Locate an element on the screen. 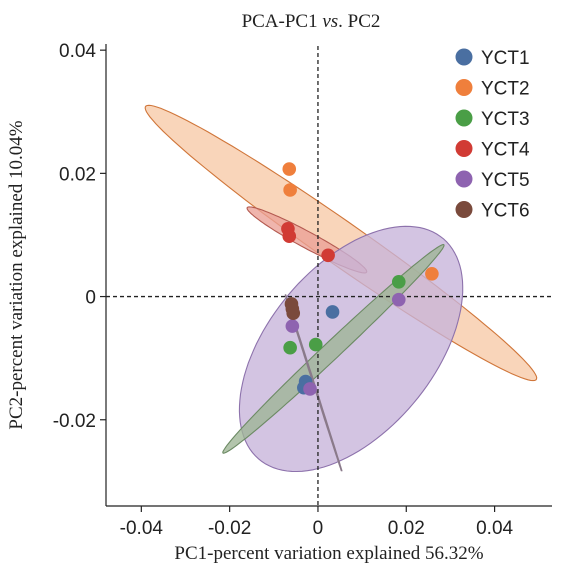 The width and height of the screenshot is (566, 575). legend-marker-yct2 is located at coordinates (464, 87).